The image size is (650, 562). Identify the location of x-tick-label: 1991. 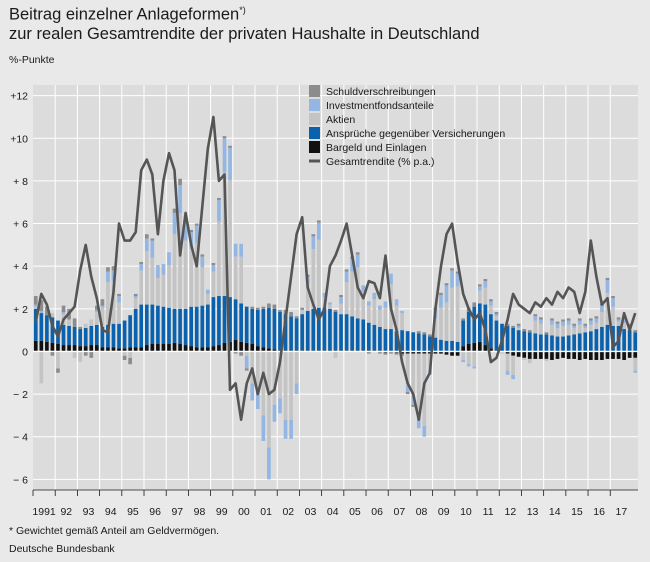
(44, 512).